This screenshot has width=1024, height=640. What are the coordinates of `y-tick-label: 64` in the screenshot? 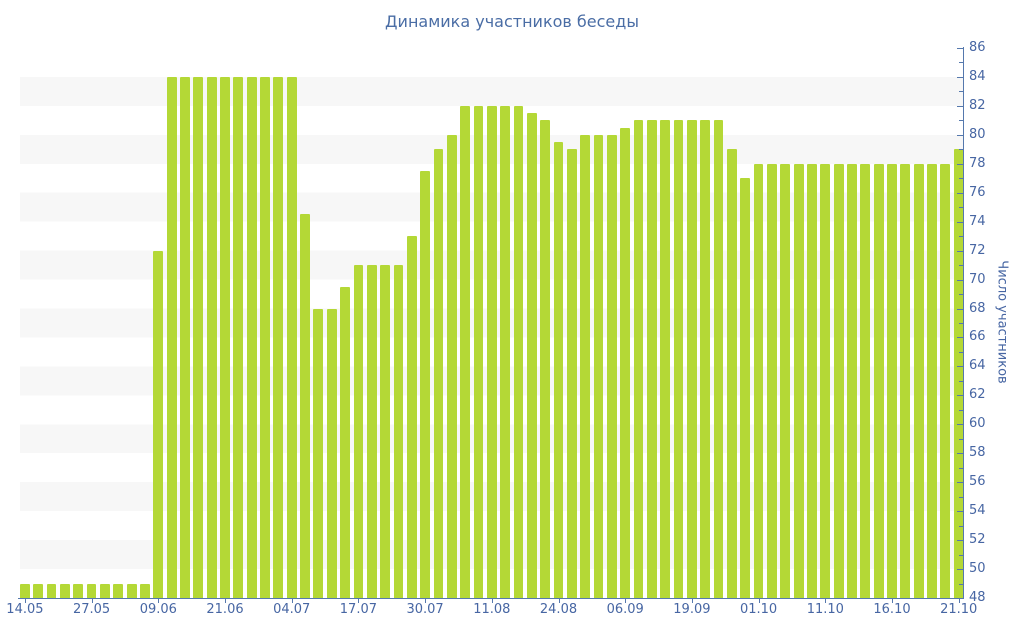 It's located at (977, 366).